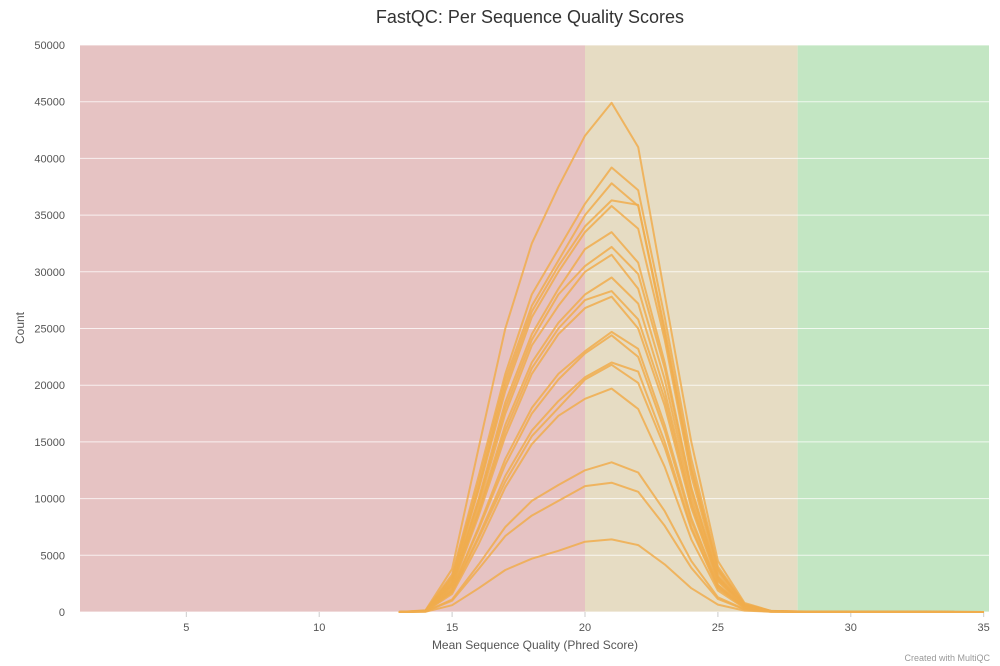 This screenshot has width=1000, height=666. I want to click on y-tick-label: 0, so click(62, 613).